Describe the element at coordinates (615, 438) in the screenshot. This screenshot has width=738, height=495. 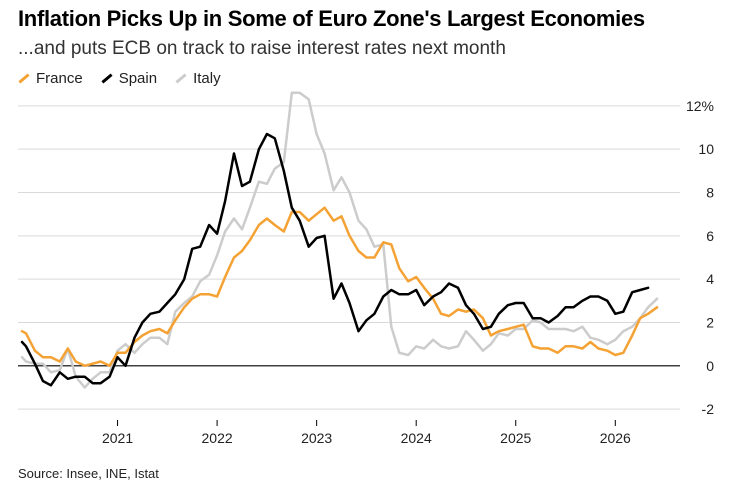
I see `x-tick-label: 2026` at that location.